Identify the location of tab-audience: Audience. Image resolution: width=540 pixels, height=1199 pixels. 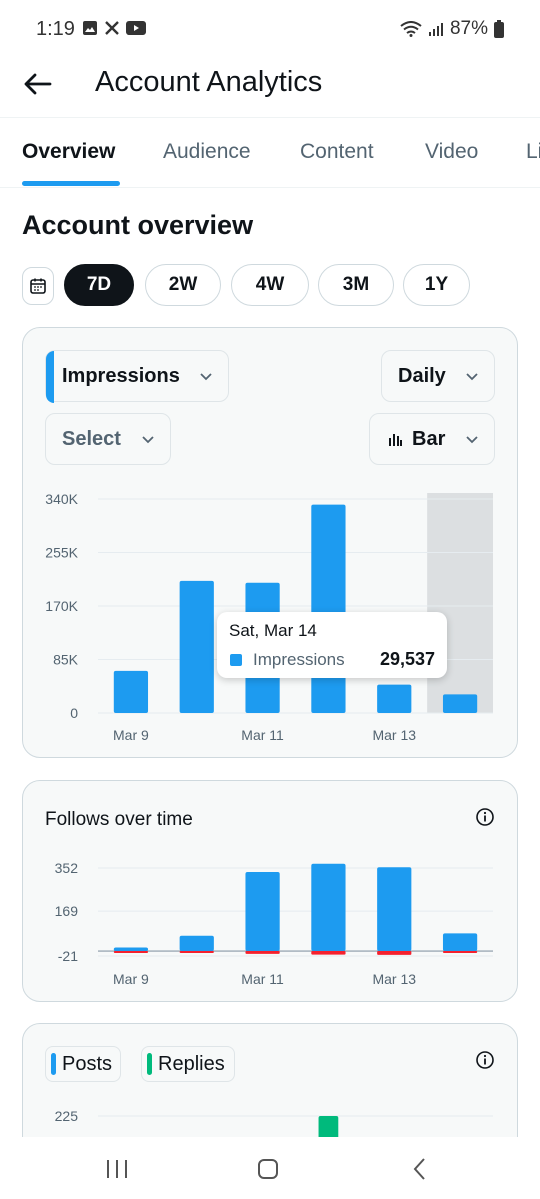
(207, 151).